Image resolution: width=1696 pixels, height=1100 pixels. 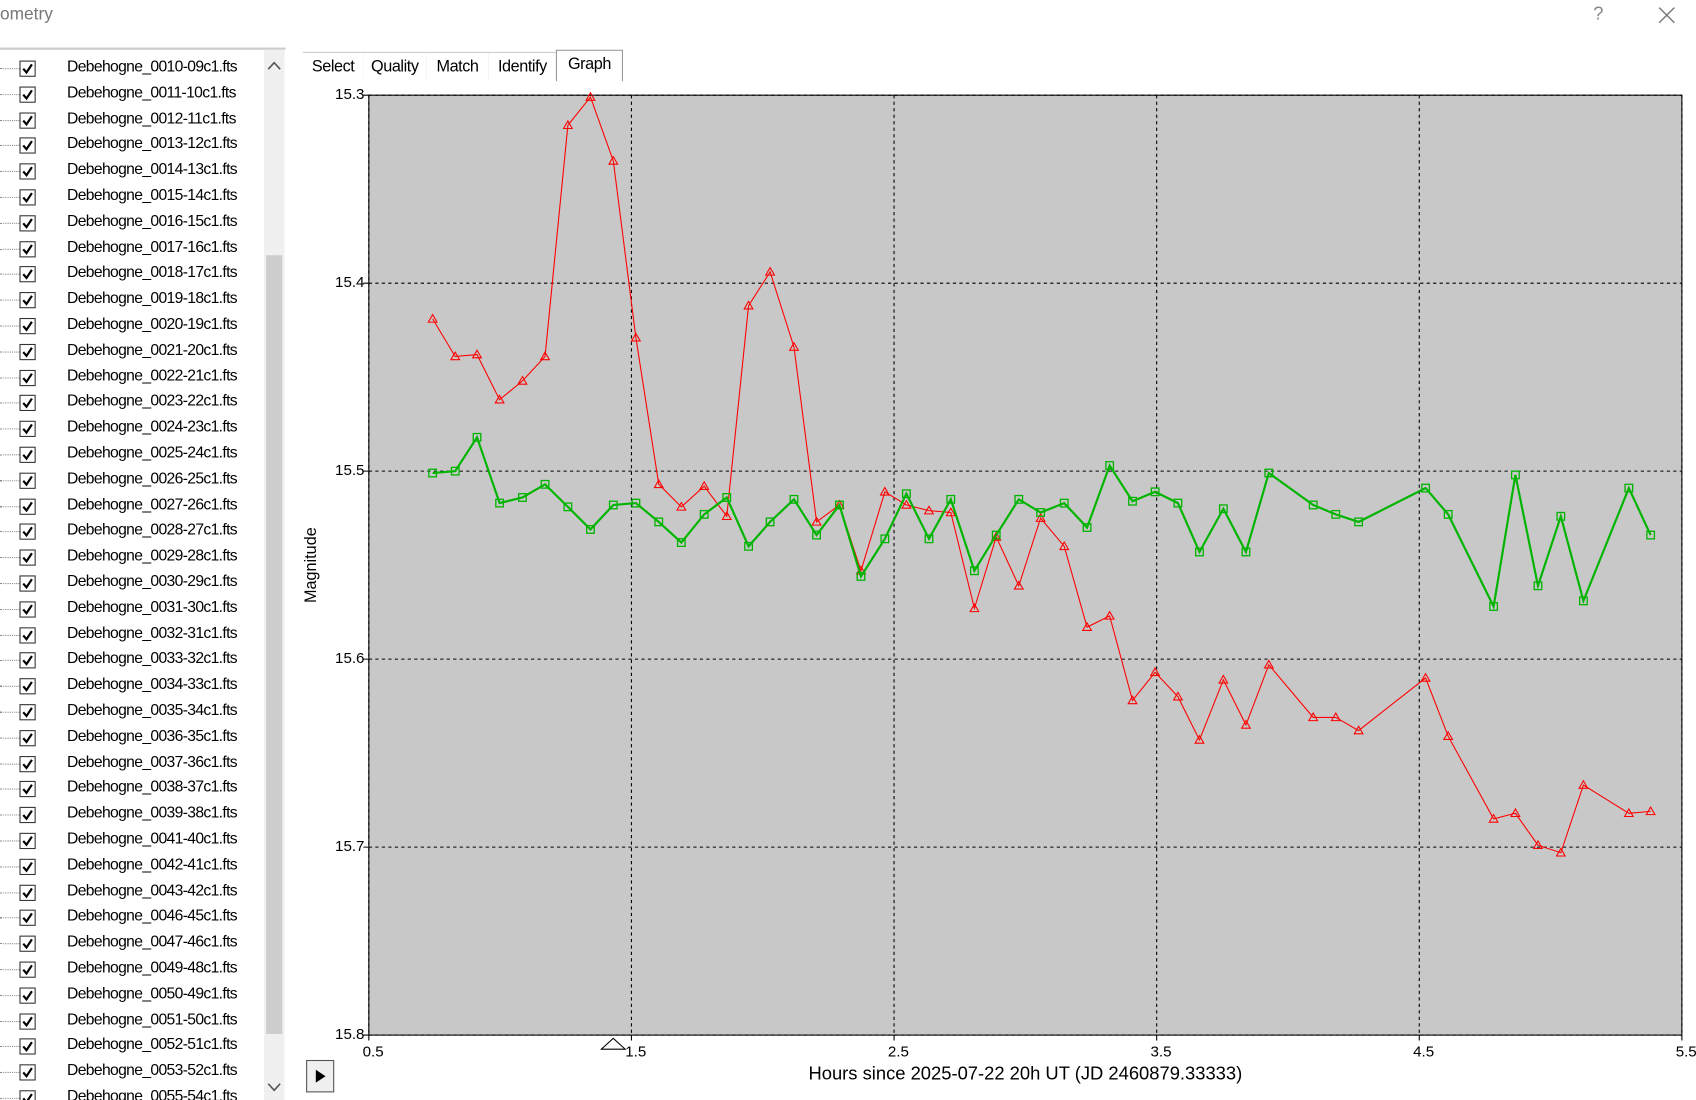 I want to click on file-row: Debehogne_0024-23c1.fts, so click(x=132, y=430).